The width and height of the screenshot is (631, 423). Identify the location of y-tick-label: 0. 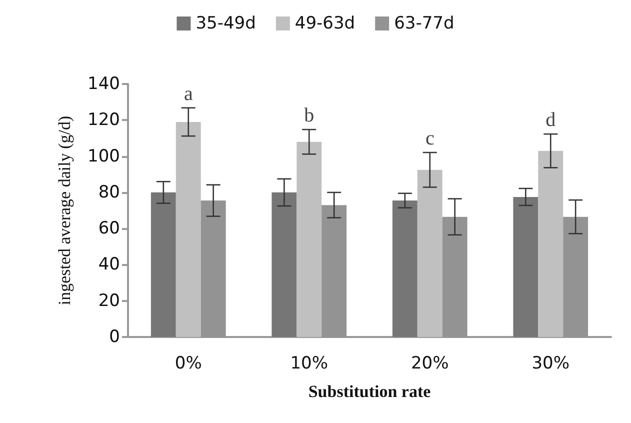
(114, 337).